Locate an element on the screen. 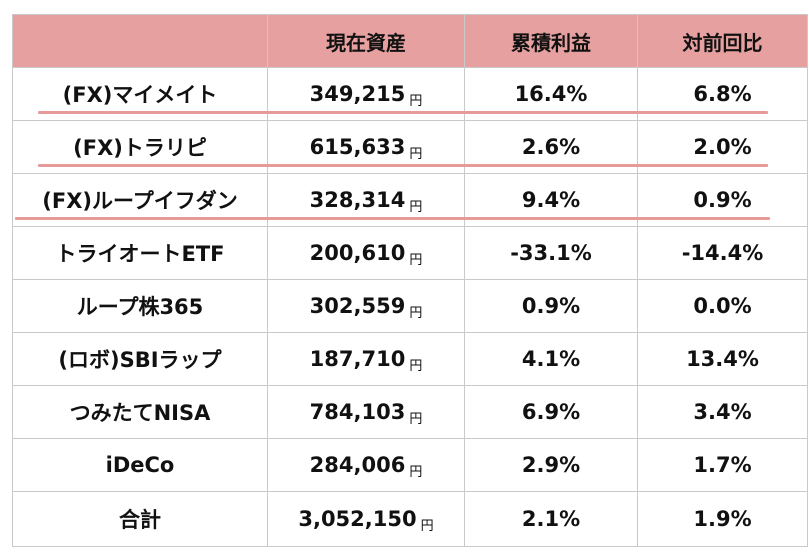 The height and width of the screenshot is (554, 809). cumulative-profit-value: 4.1% is located at coordinates (551, 359).